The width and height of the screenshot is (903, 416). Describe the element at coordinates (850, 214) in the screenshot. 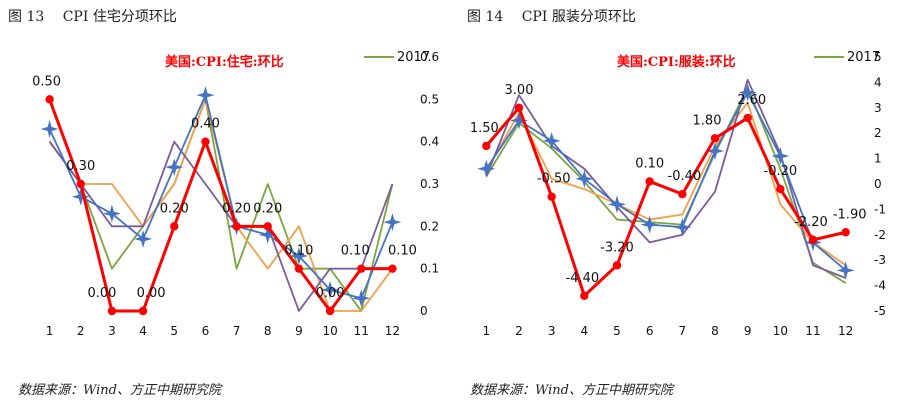

I see `data-label: -1.90` at that location.